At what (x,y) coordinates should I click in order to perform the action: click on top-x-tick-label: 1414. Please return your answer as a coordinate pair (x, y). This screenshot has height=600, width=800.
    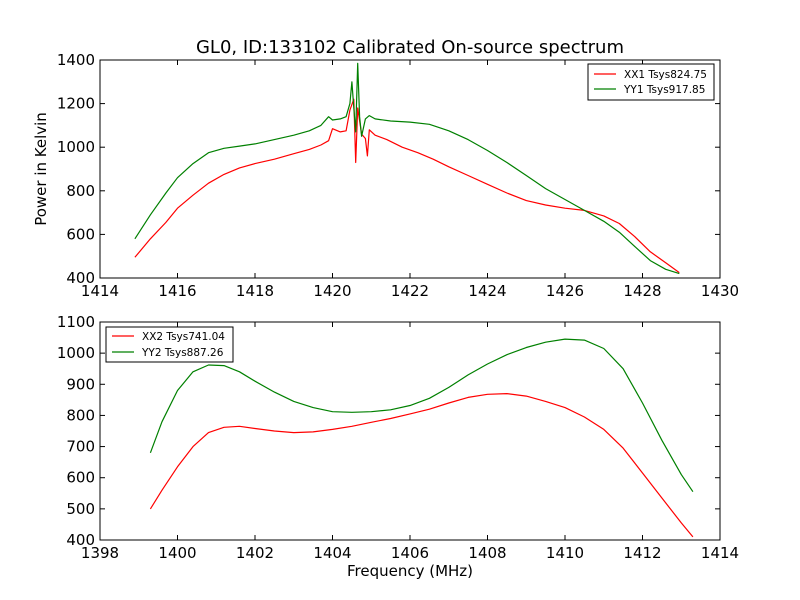
    Looking at the image, I should click on (100, 291).